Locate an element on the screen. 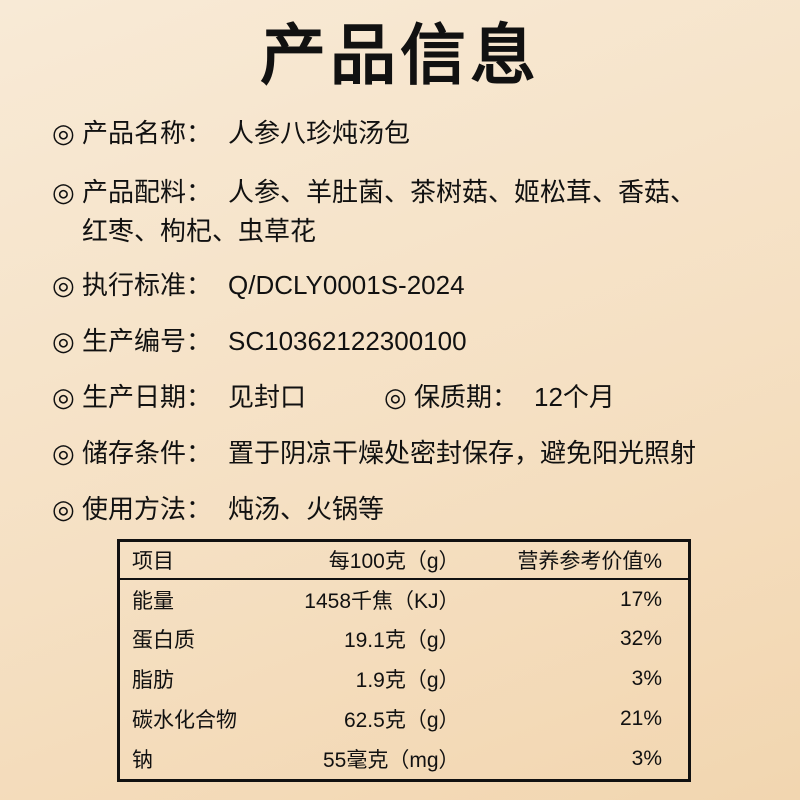 The image size is (800, 800). cell-item: 钠 is located at coordinates (142, 760).